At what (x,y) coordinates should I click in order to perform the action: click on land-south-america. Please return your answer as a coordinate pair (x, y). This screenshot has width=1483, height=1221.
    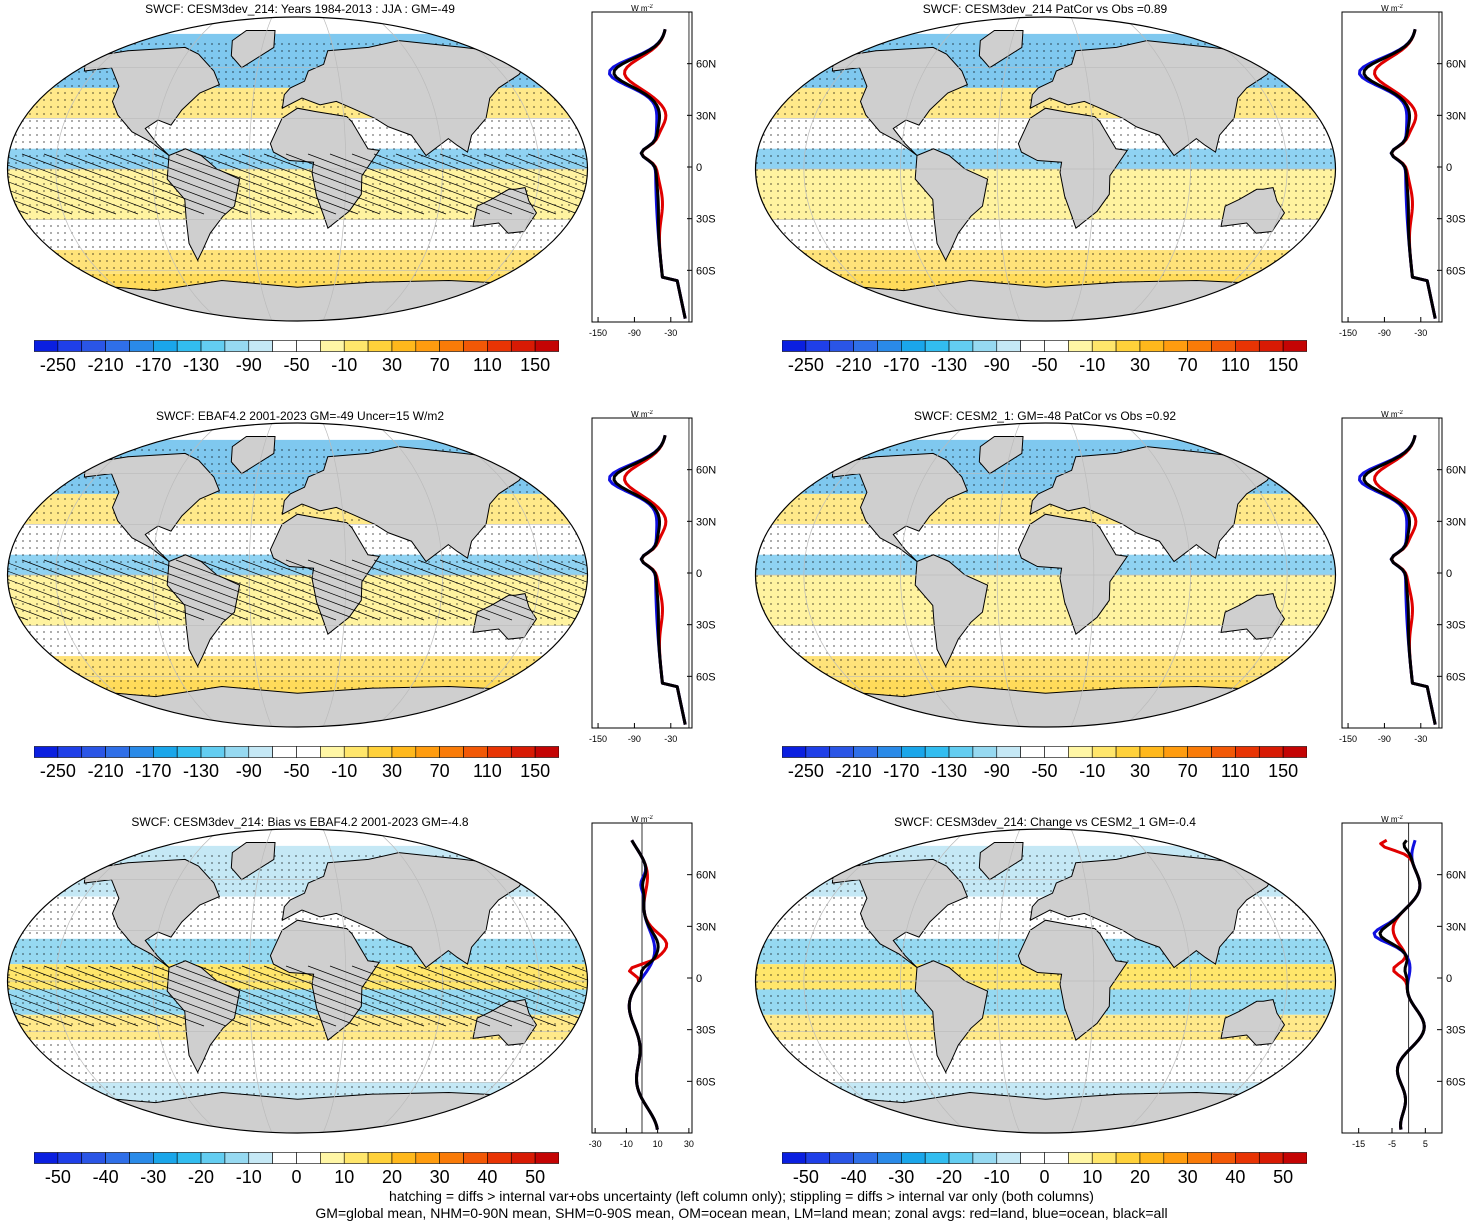
    Looking at the image, I should click on (203, 205).